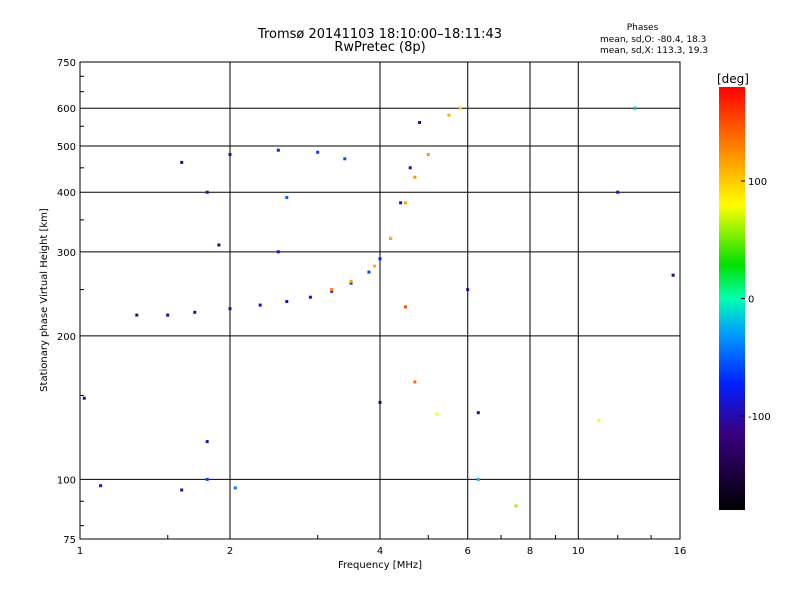  I want to click on y-tick-label: 600, so click(66, 109).